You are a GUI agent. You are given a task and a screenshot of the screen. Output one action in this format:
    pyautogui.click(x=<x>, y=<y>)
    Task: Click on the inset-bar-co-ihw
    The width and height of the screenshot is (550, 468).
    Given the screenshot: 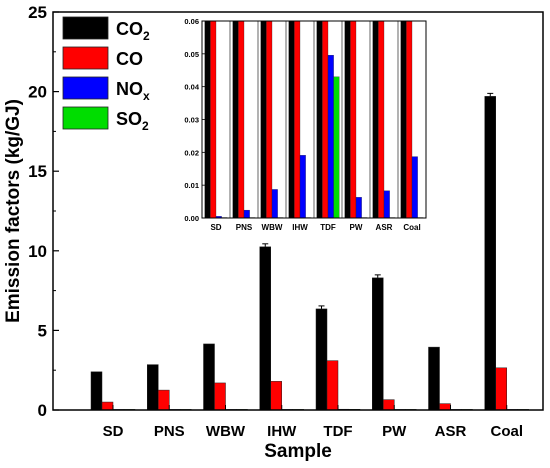 What is the action you would take?
    pyautogui.click(x=297, y=119)
    